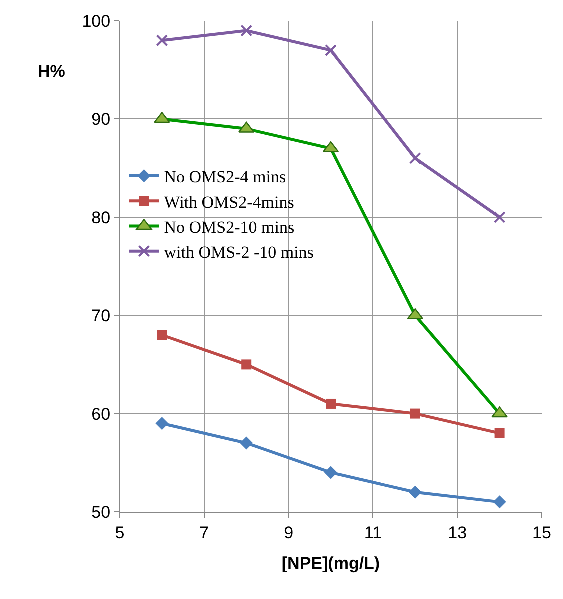 Image resolution: width=563 pixels, height=599 pixels. I want to click on legend-label: With OMS2-4mins, so click(229, 202).